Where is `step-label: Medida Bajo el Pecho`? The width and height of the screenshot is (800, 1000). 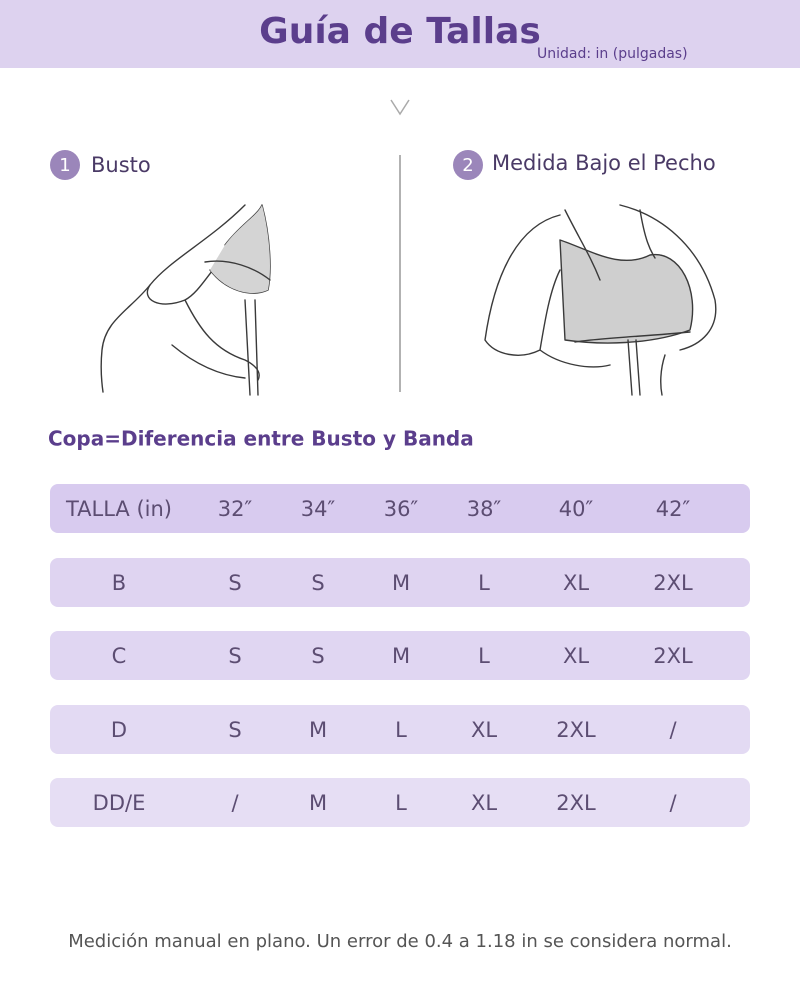 step-label: Medida Bajo el Pecho is located at coordinates (604, 163).